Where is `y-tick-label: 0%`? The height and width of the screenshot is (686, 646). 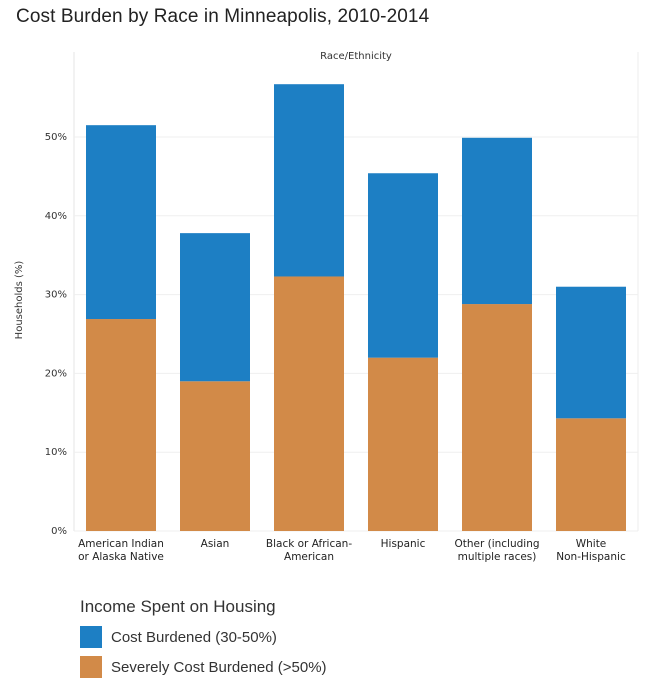
y-tick-label: 0% is located at coordinates (59, 531).